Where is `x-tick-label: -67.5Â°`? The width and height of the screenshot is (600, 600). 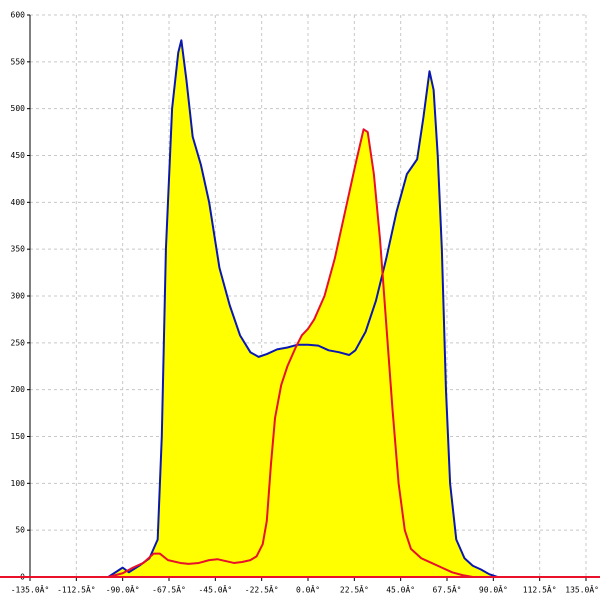 x-tick-label: -67.5Â° is located at coordinates (169, 589).